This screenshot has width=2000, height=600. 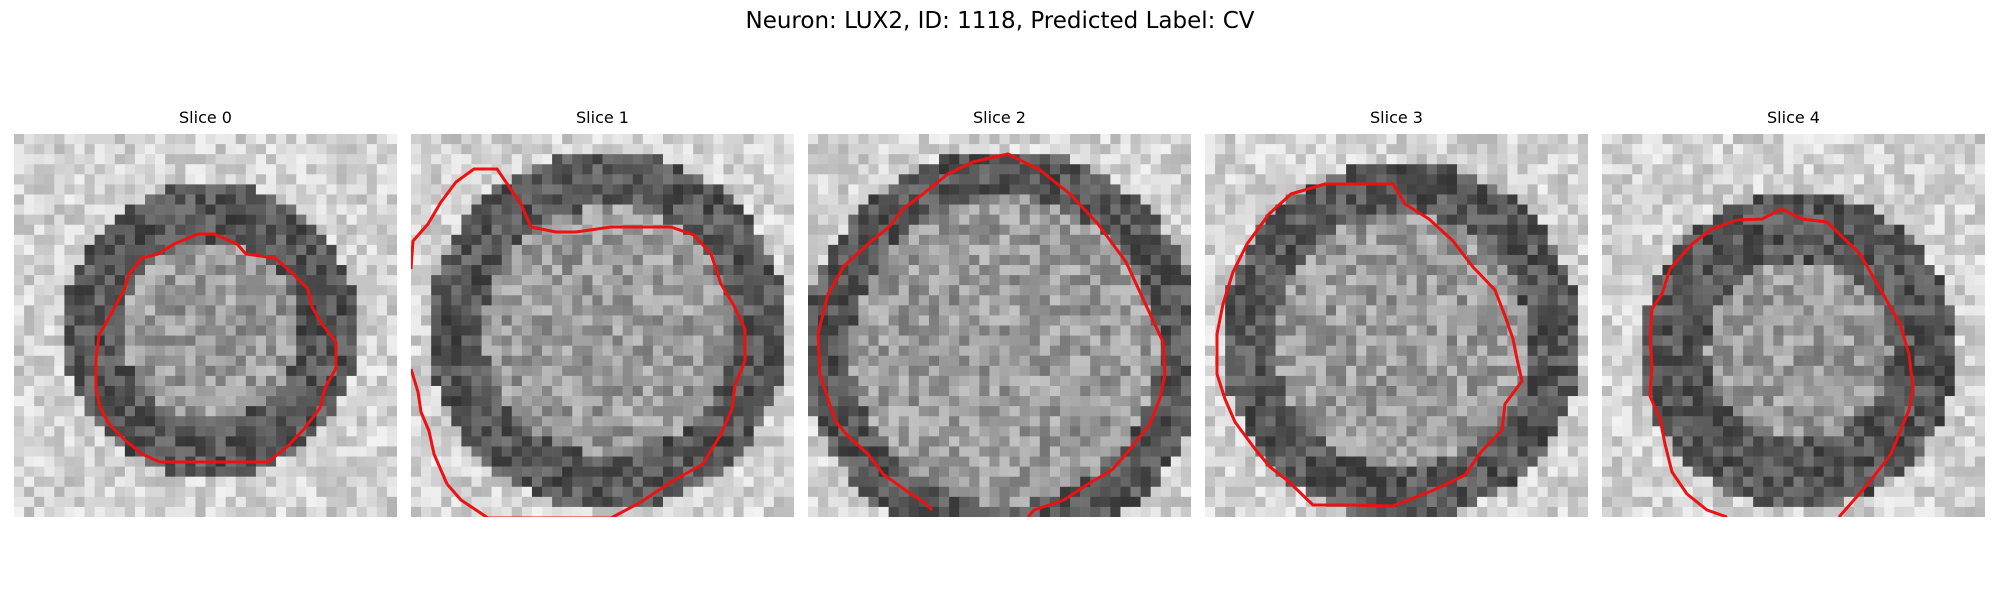 What do you see at coordinates (1396, 117) in the screenshot?
I see `slice-title-3: Slice 3` at bounding box center [1396, 117].